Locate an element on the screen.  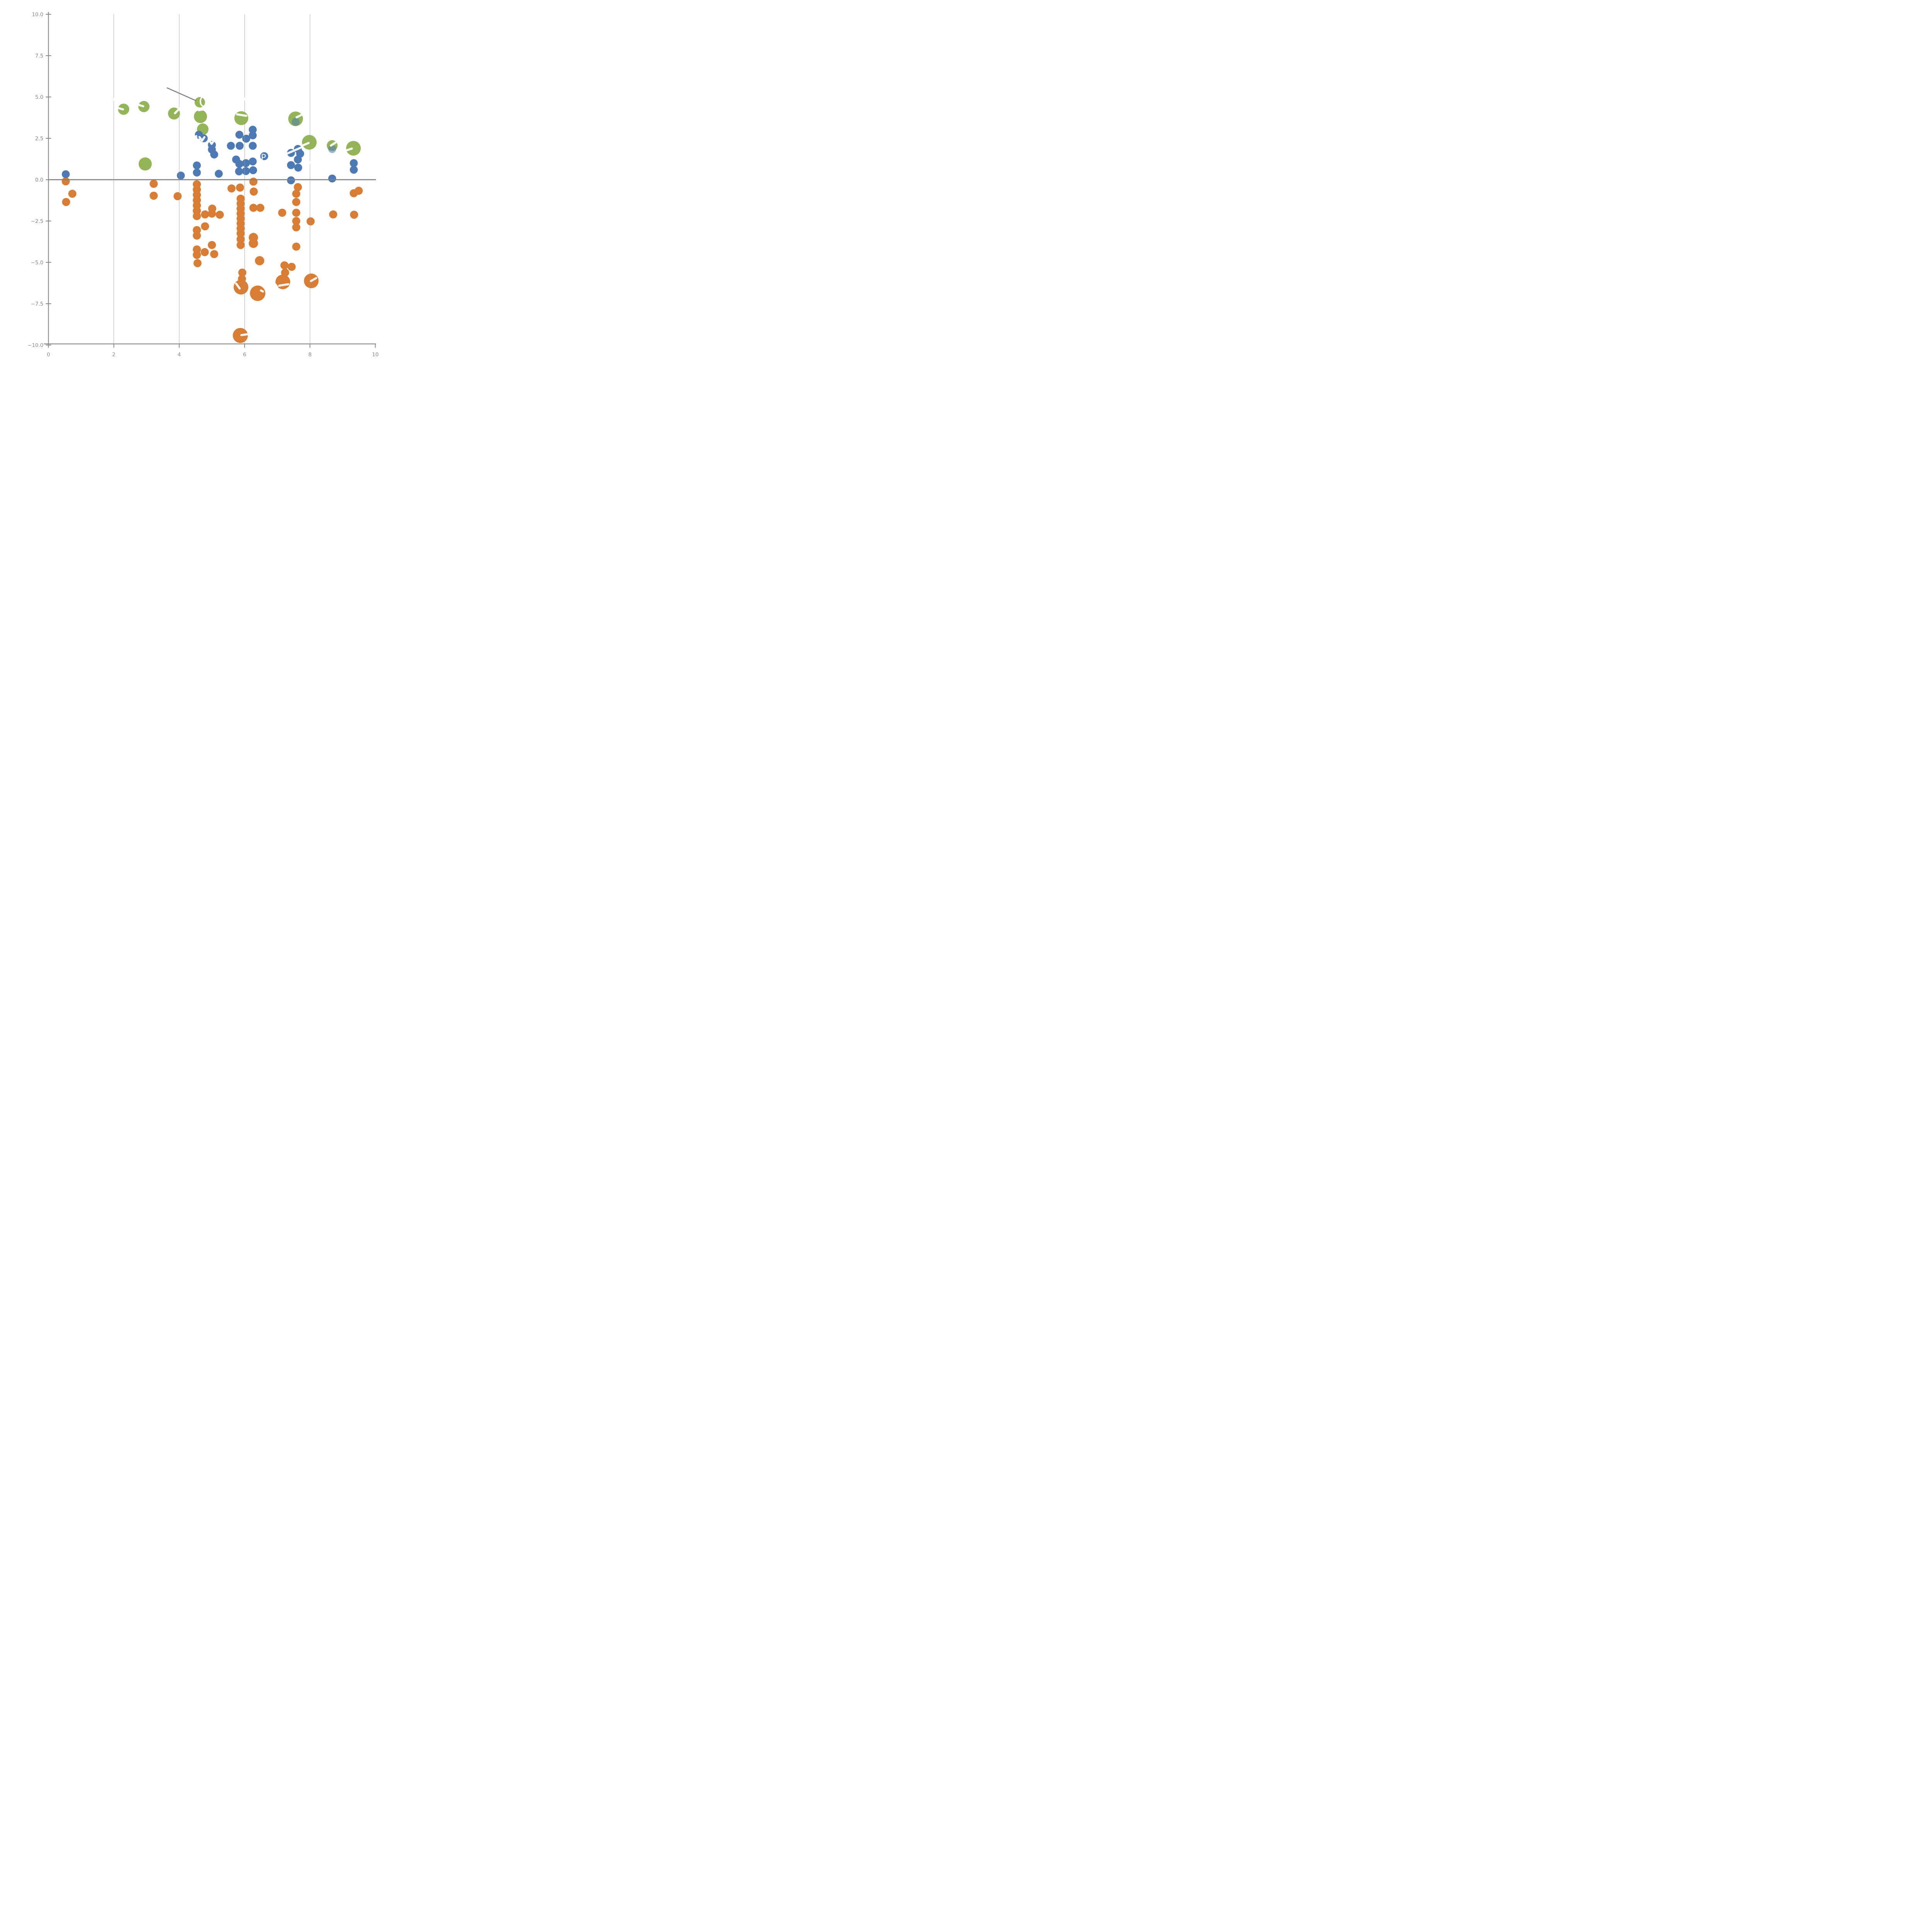
x-axis-tick-label: 0 is located at coordinates (49, 355).